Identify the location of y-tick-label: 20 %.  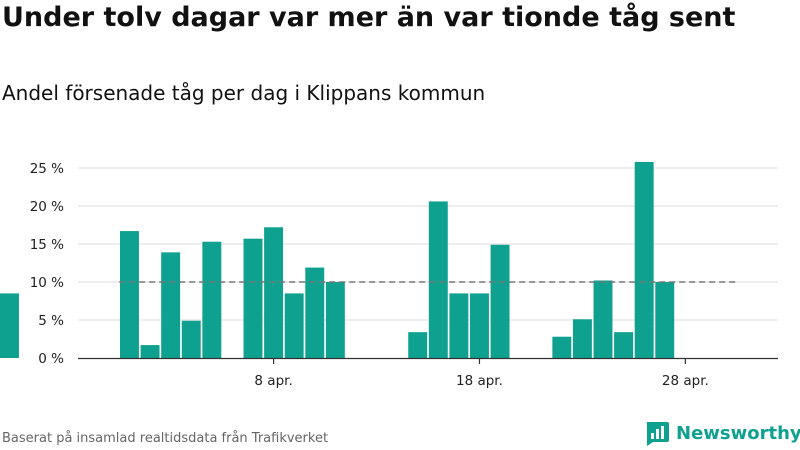
(47, 207).